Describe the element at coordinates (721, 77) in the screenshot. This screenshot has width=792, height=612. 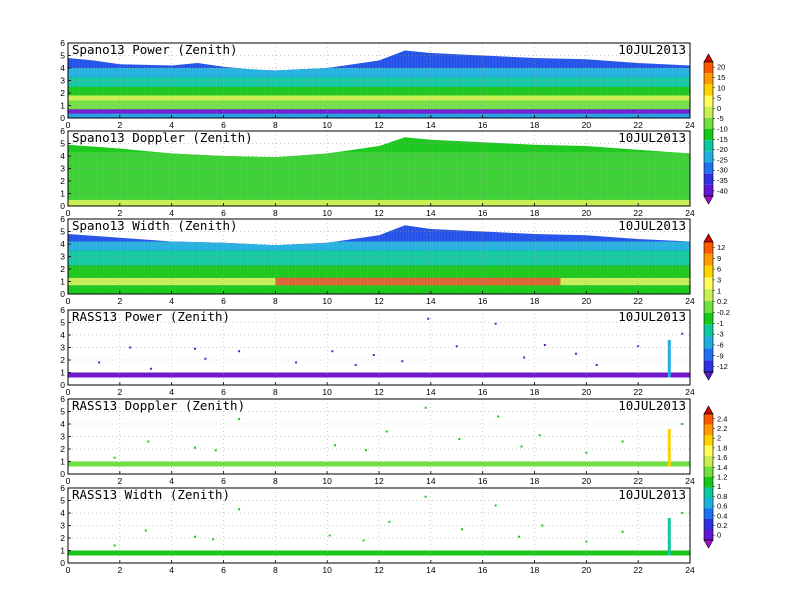
I see `colorbar-label: 15` at that location.